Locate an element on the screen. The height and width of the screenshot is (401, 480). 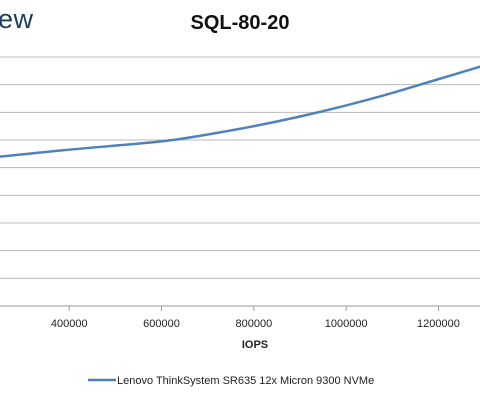
x-tick-label: 600000 is located at coordinates (161, 324).